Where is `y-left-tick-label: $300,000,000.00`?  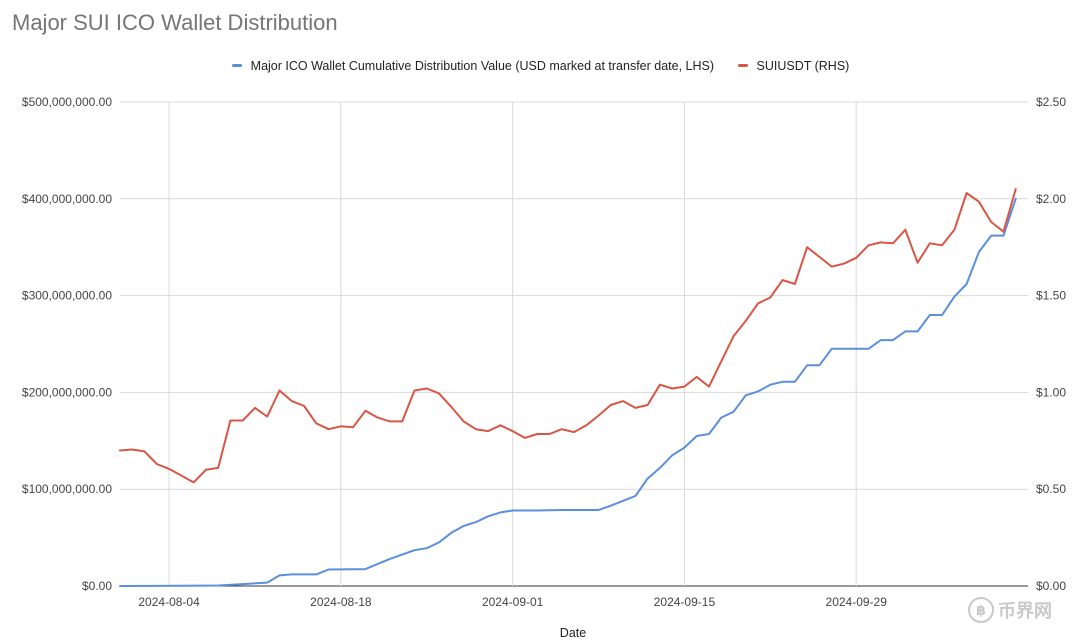
y-left-tick-label: $300,000,000.00 is located at coordinates (67, 296).